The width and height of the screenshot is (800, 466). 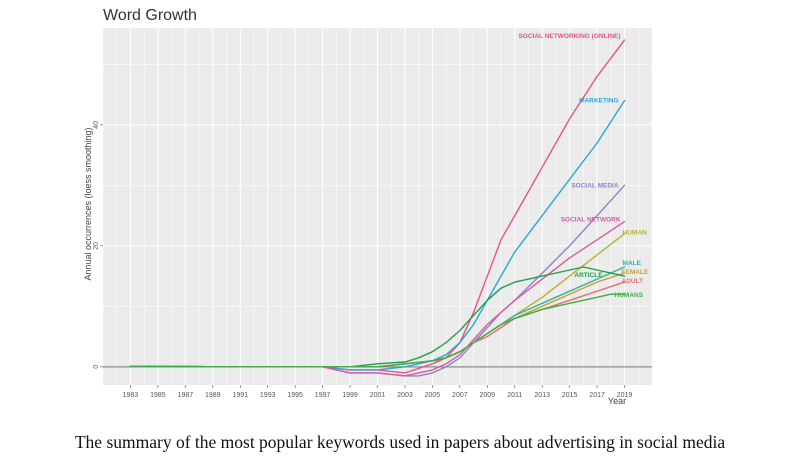 I want to click on series-end-label: HUMAN, so click(x=635, y=233).